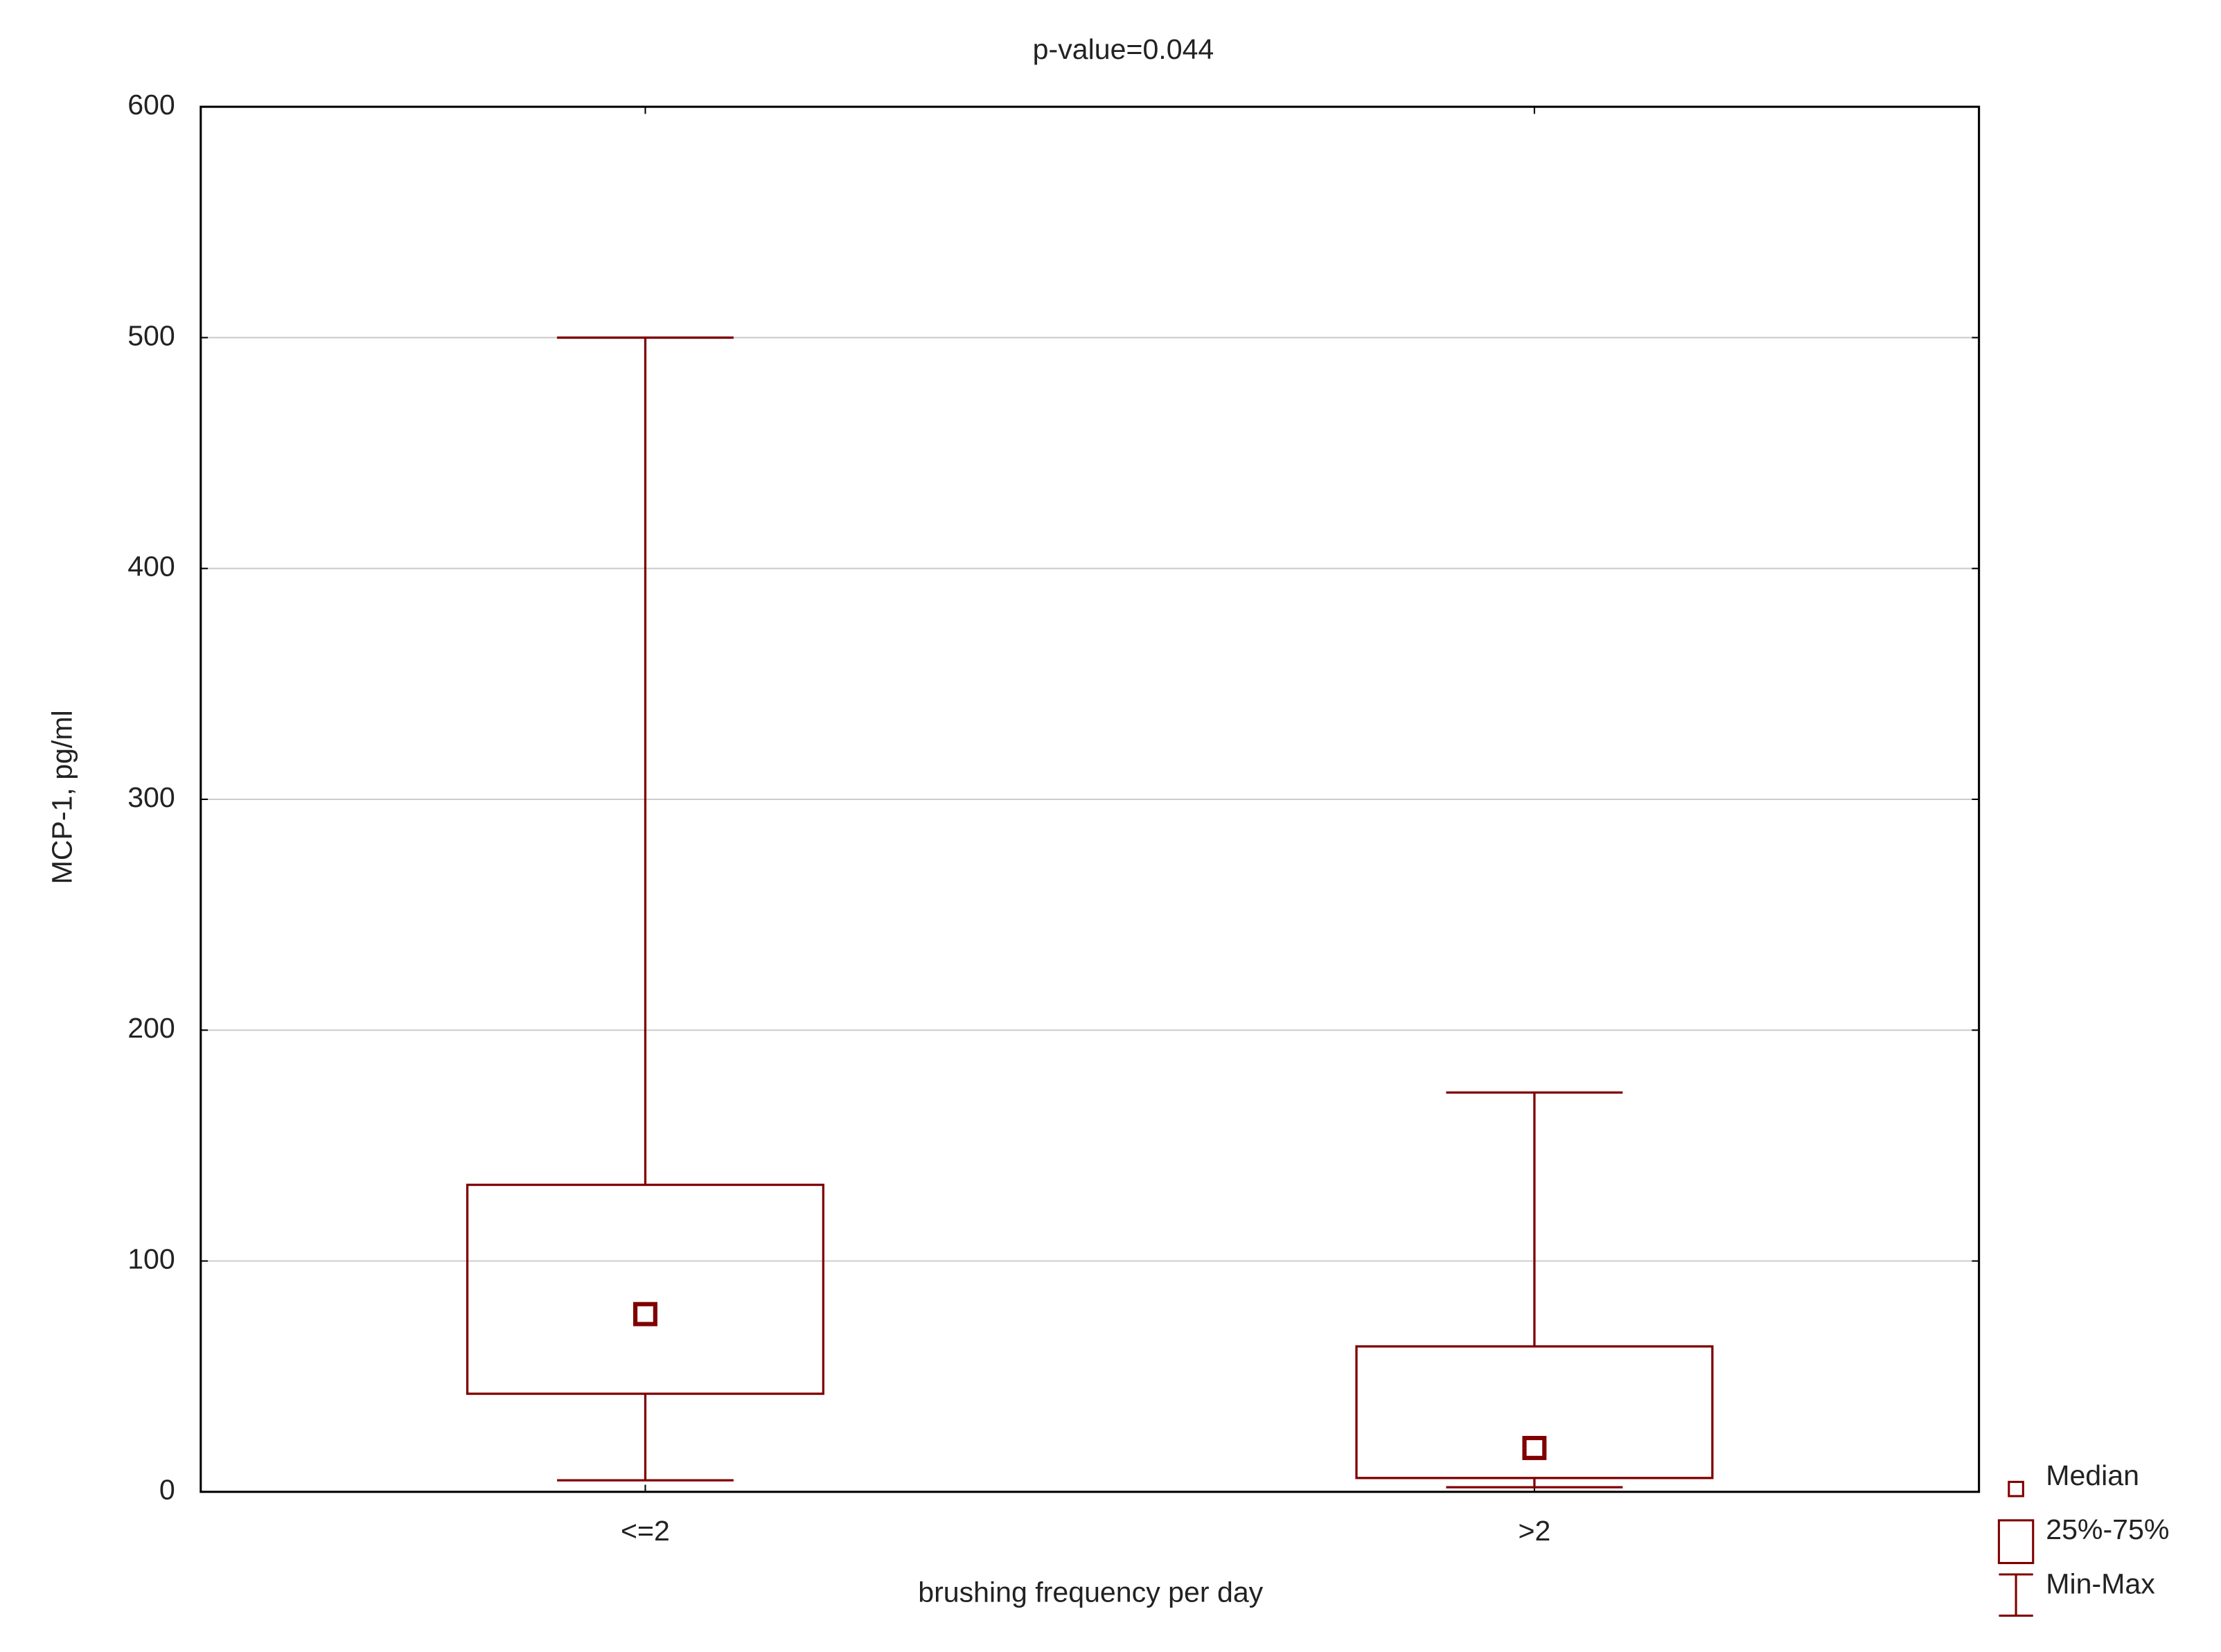 This screenshot has height=1652, width=2221. I want to click on y-tick-label: 400, so click(151, 567).